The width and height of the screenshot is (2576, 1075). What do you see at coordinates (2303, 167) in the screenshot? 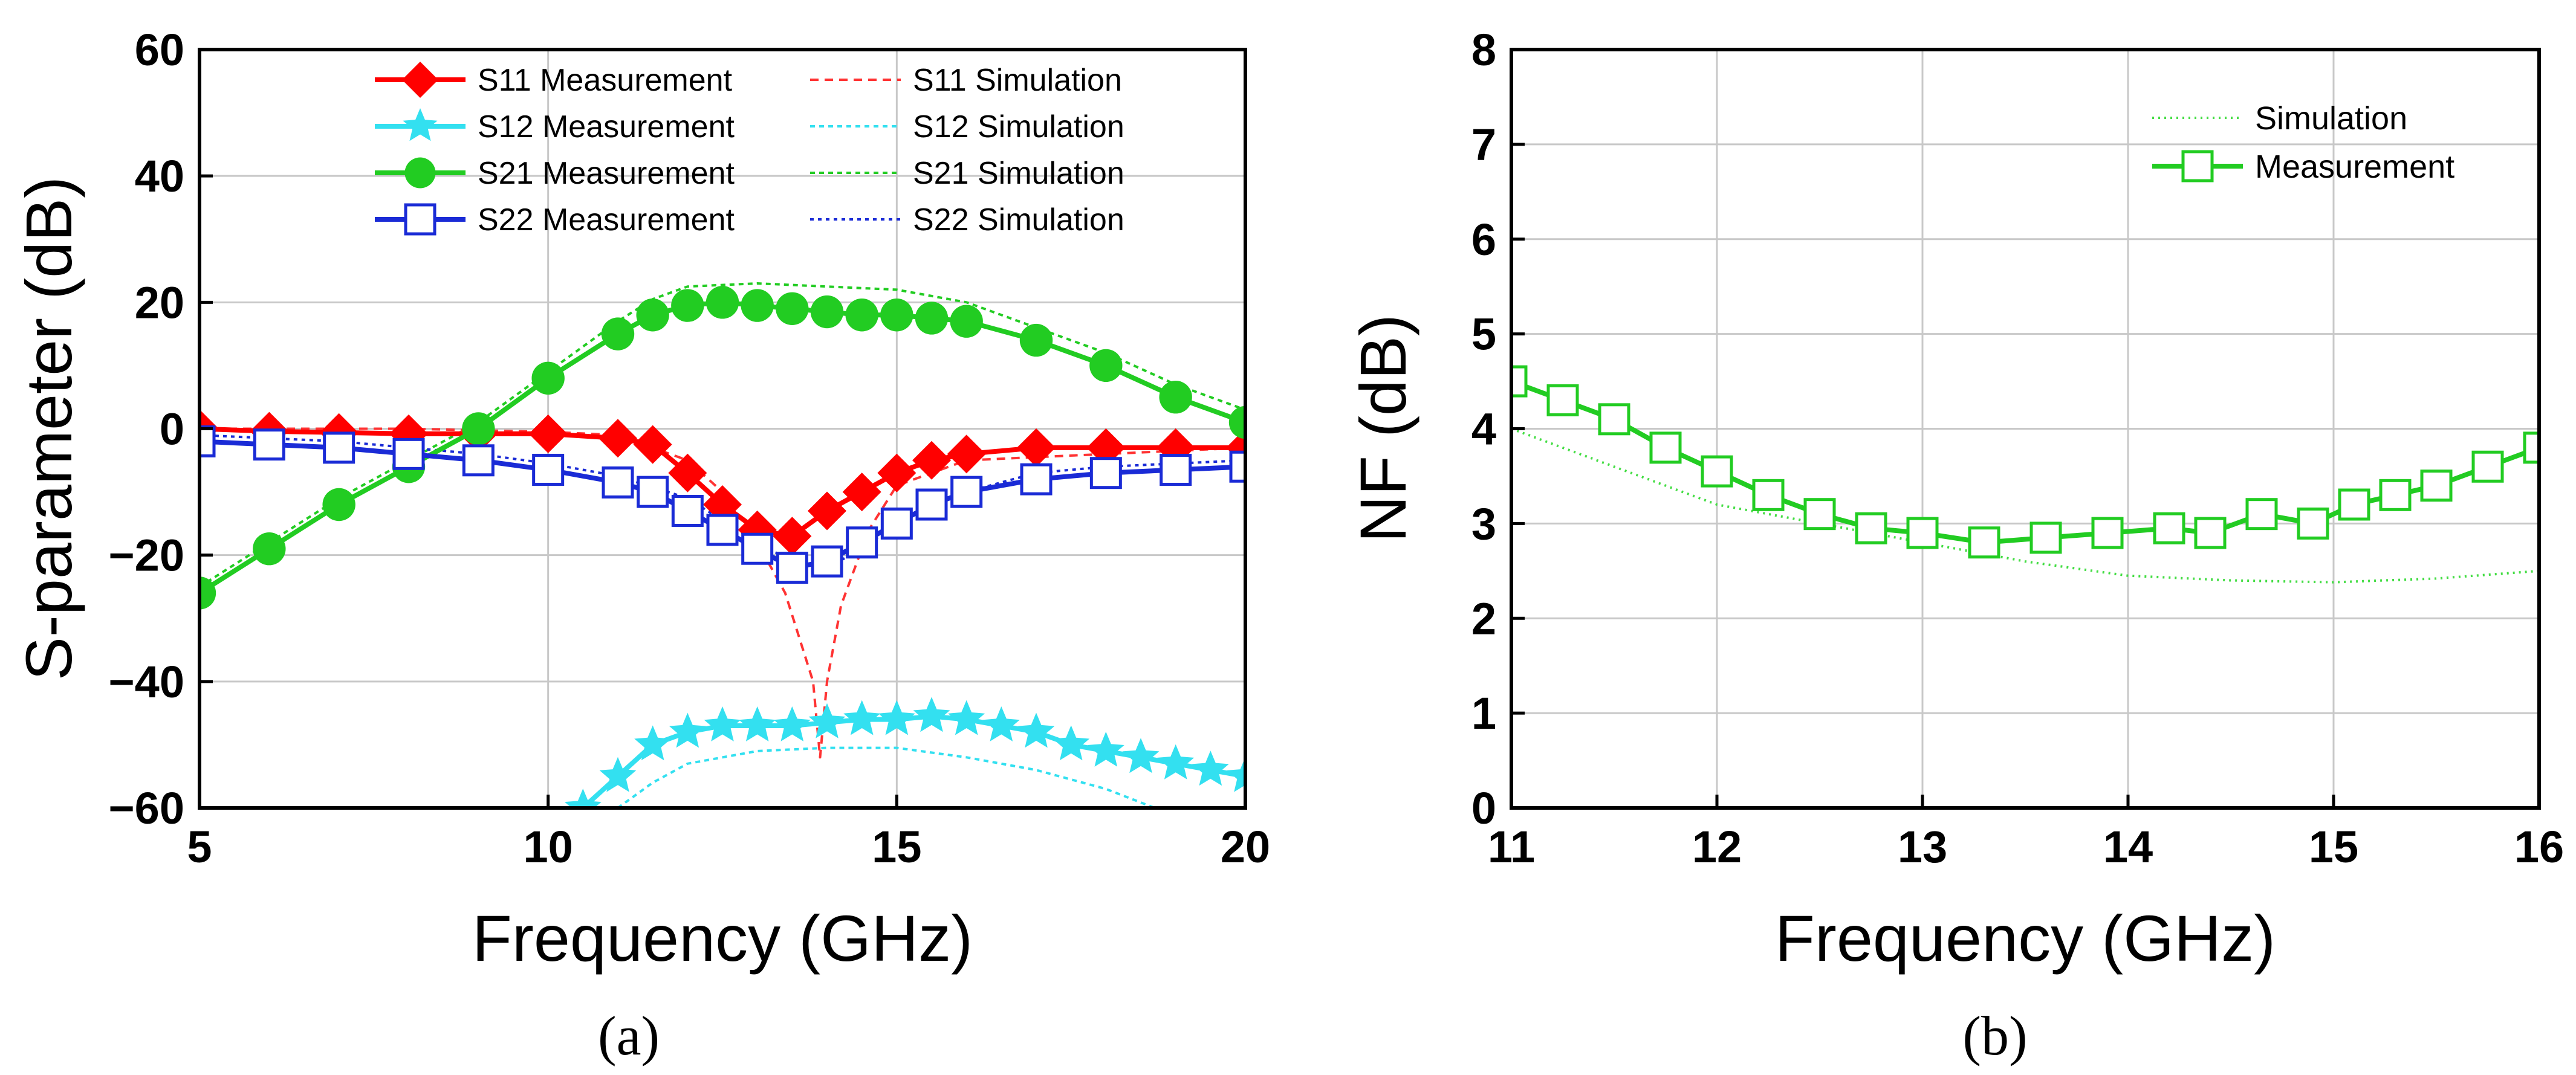
I see `b-legend-entry-measurement: Measurement` at bounding box center [2303, 167].